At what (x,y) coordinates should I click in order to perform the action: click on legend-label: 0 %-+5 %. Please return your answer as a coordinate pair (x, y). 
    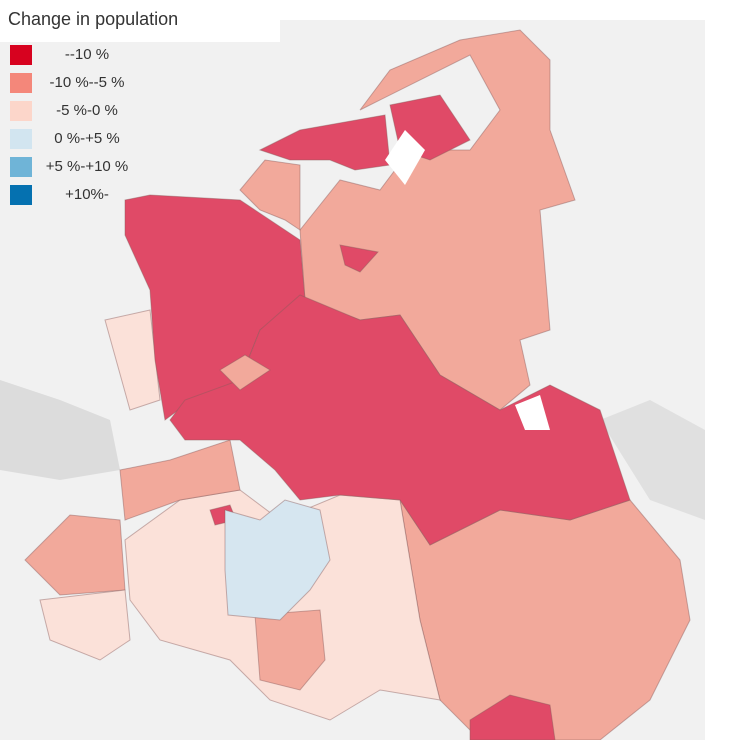
    Looking at the image, I should click on (86, 138).